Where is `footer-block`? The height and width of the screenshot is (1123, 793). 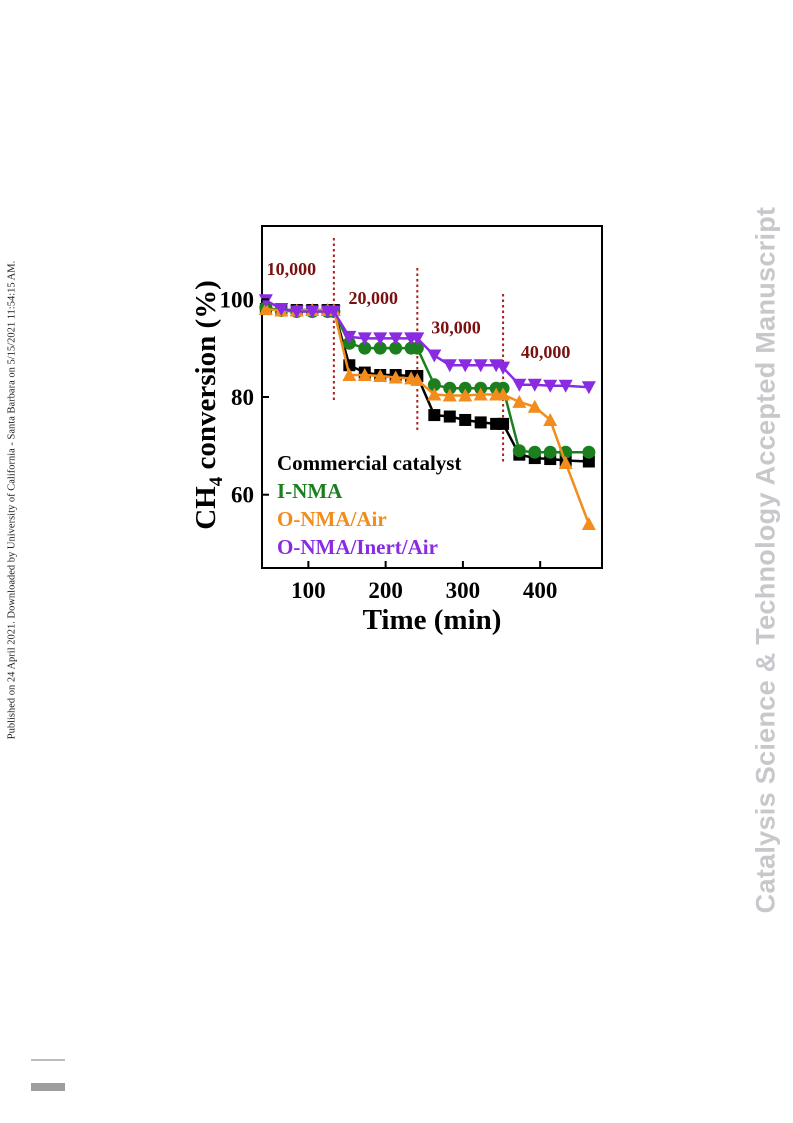 footer-block is located at coordinates (48, 1087).